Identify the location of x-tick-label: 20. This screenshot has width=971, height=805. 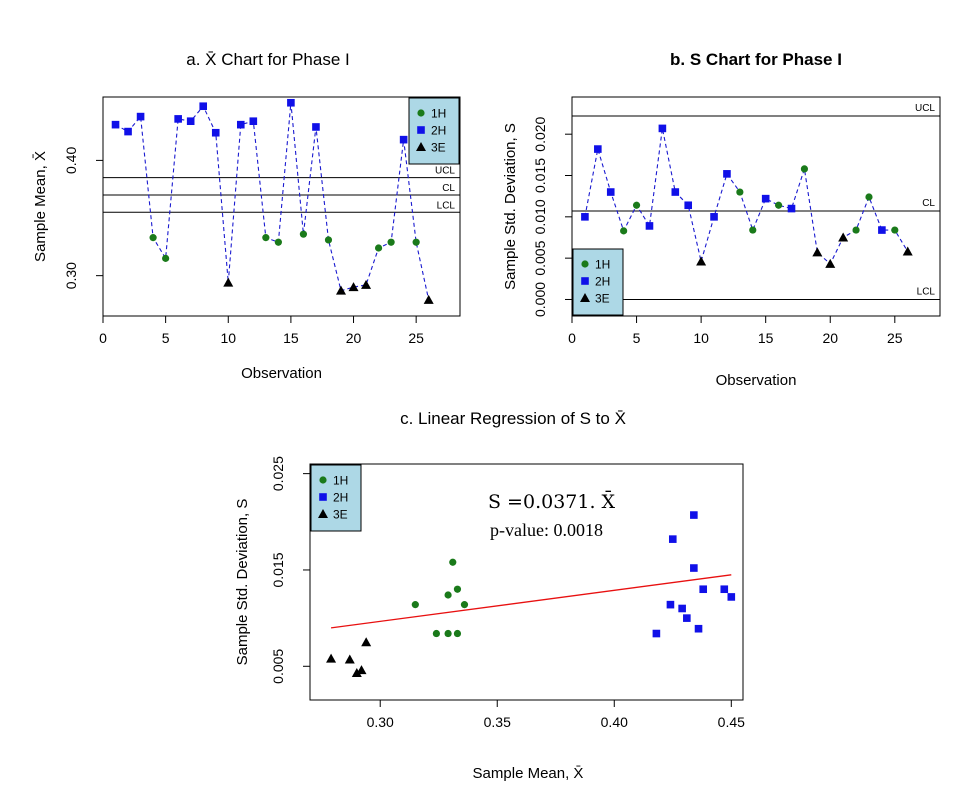
(354, 338).